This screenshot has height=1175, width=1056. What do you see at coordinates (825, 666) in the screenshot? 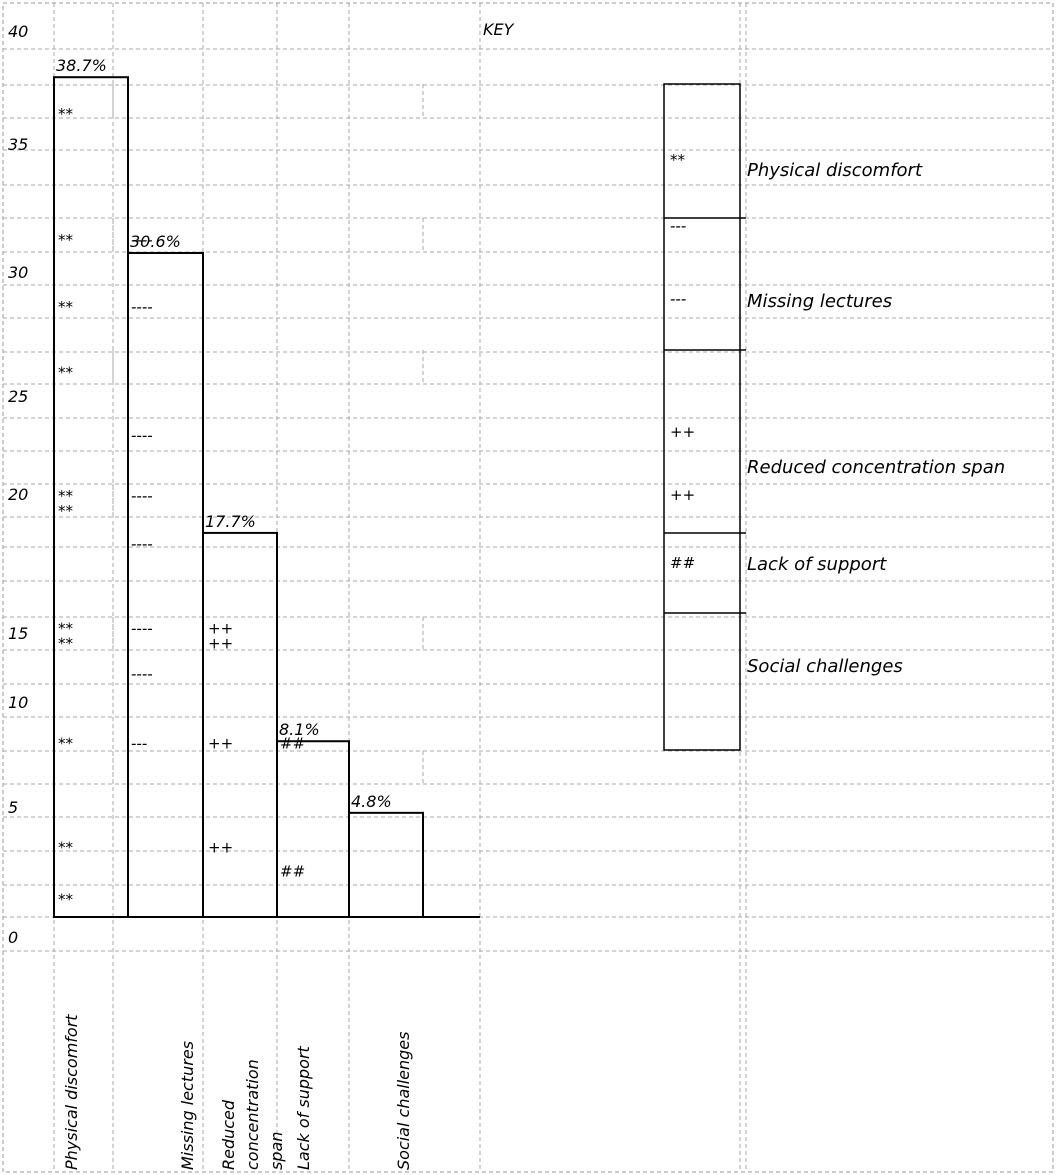
I see `key-item-label: Social challenges` at bounding box center [825, 666].